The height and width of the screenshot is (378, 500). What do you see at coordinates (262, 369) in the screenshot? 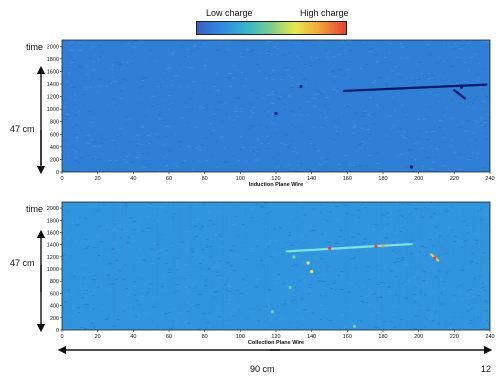
I see `horizontal-length-label: 90 cm` at bounding box center [262, 369].